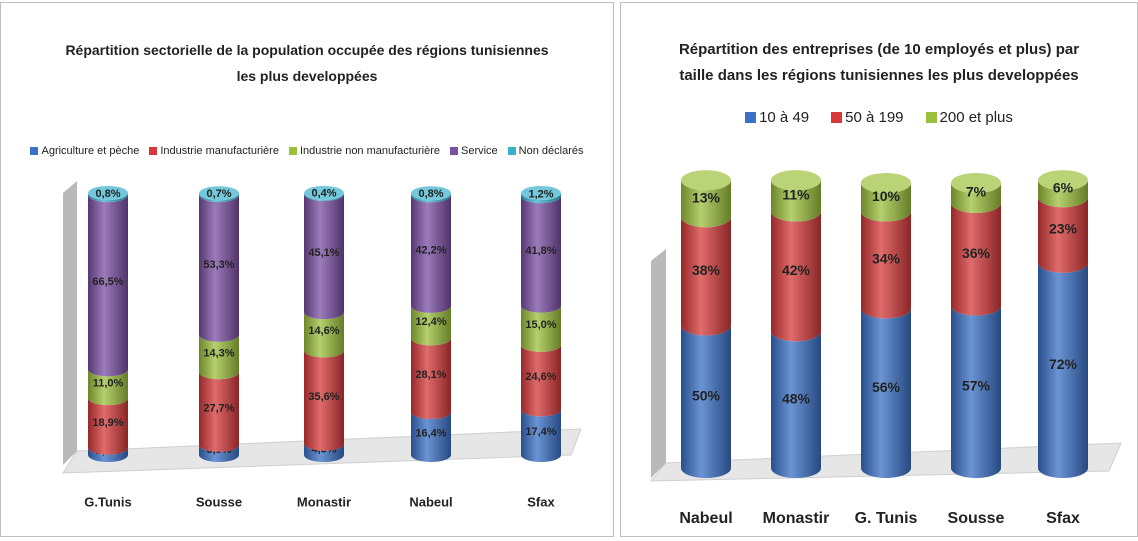 The width and height of the screenshot is (1138, 541). I want to click on data-label: 14,3%, so click(218, 353).